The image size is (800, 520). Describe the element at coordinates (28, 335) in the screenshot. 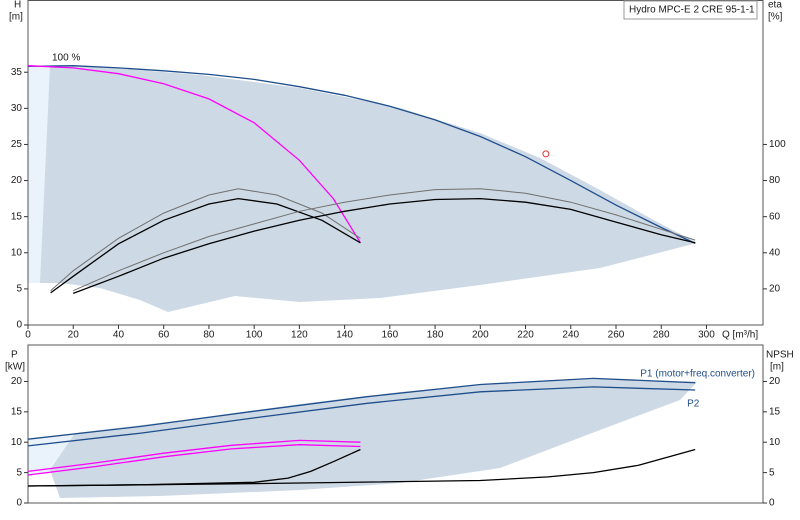

I see `x-tick-label: 0` at that location.